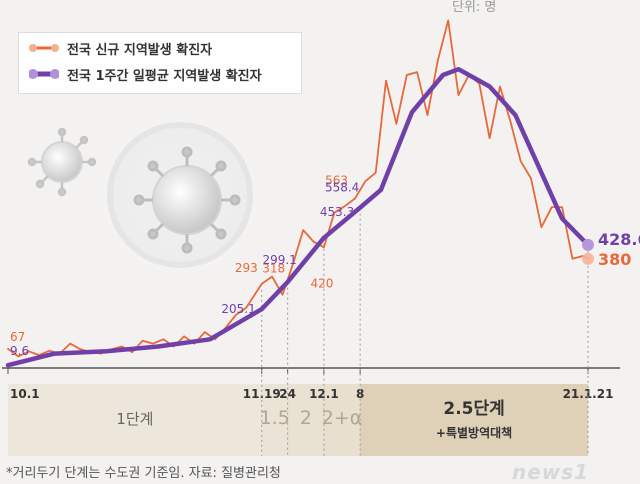  What do you see at coordinates (588, 258) in the screenshot?
I see `end-marker-daily` at bounding box center [588, 258].